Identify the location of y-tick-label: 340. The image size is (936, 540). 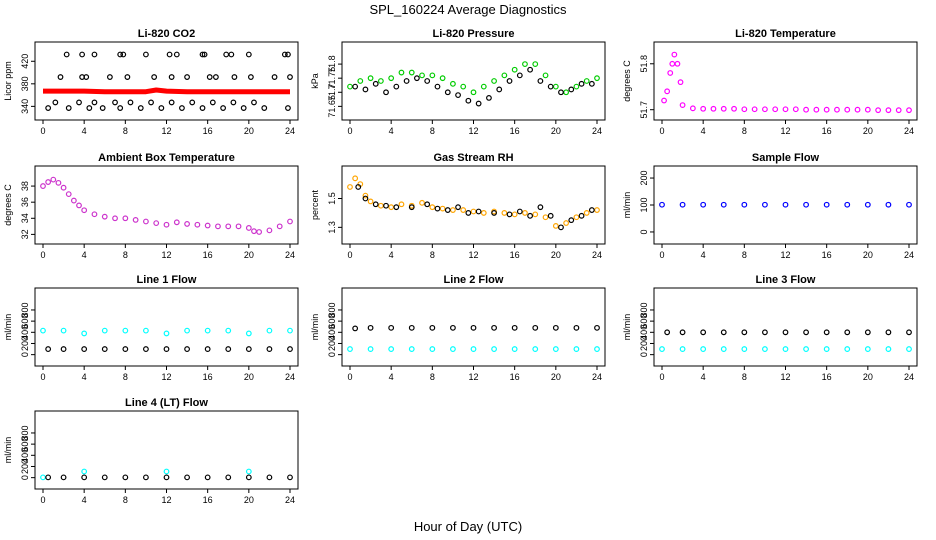
(25, 106).